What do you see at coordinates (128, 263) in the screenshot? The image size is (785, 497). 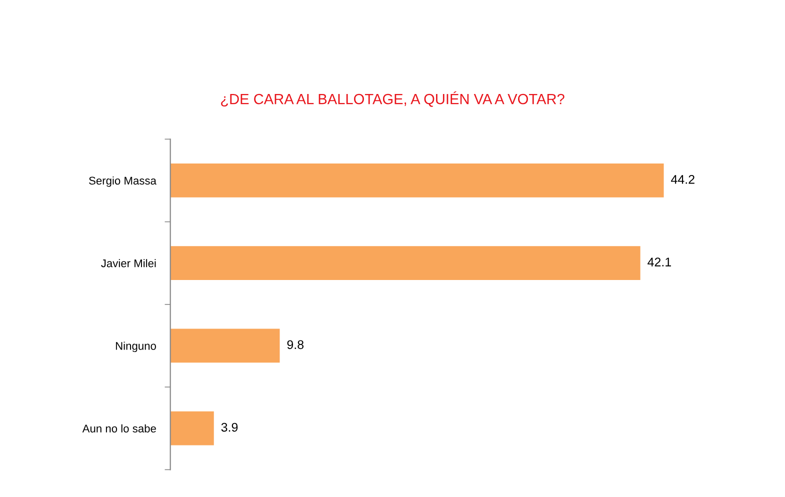 I see `y-tick-label: Javier Milei` at bounding box center [128, 263].